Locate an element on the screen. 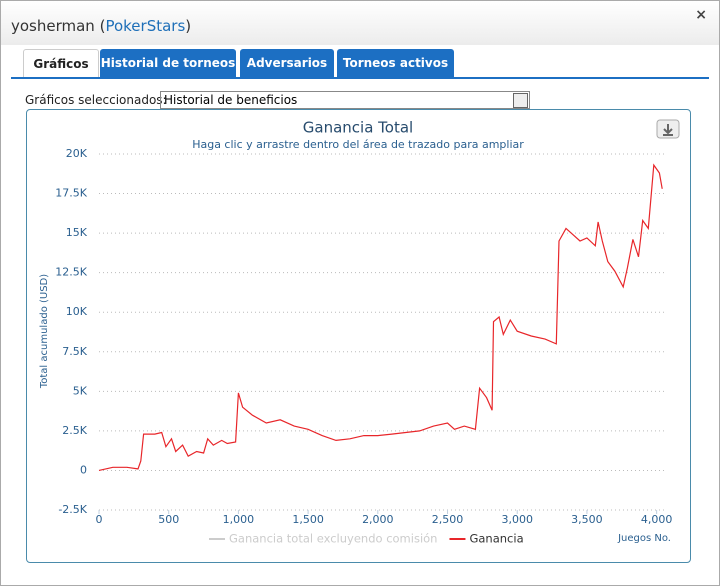  select: Historial de beneficios is located at coordinates (345, 100).